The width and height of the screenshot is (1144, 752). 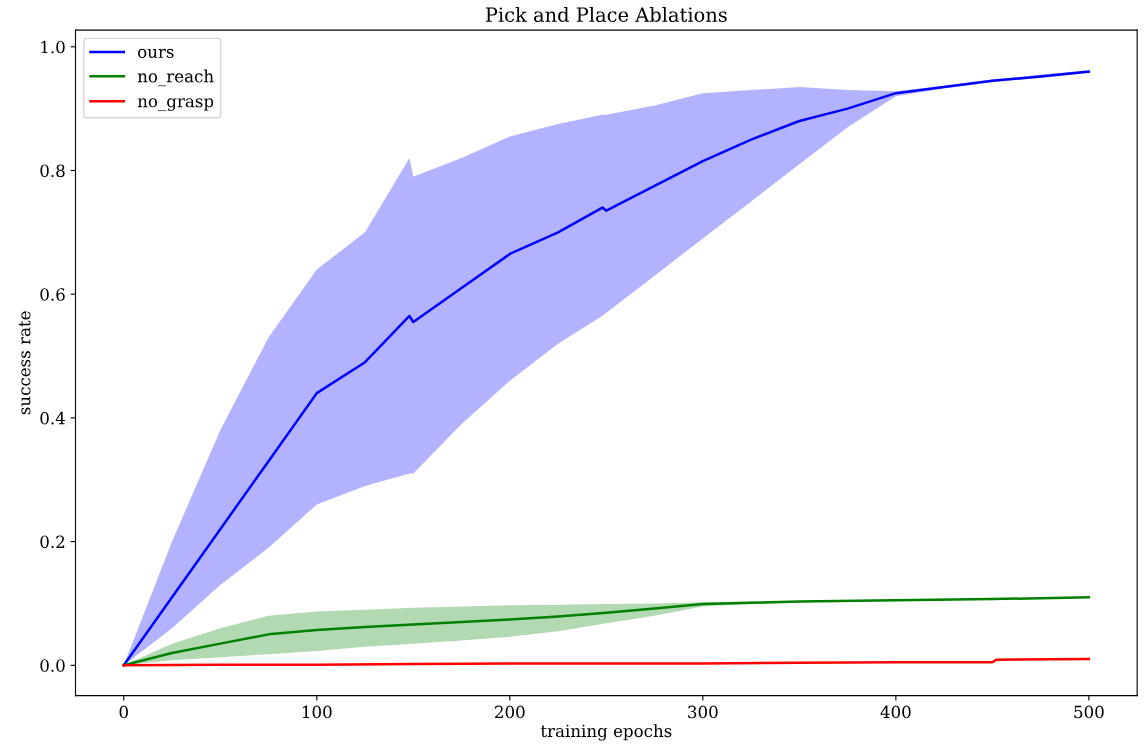 What do you see at coordinates (156, 53) in the screenshot?
I see `legend-label: ours` at bounding box center [156, 53].